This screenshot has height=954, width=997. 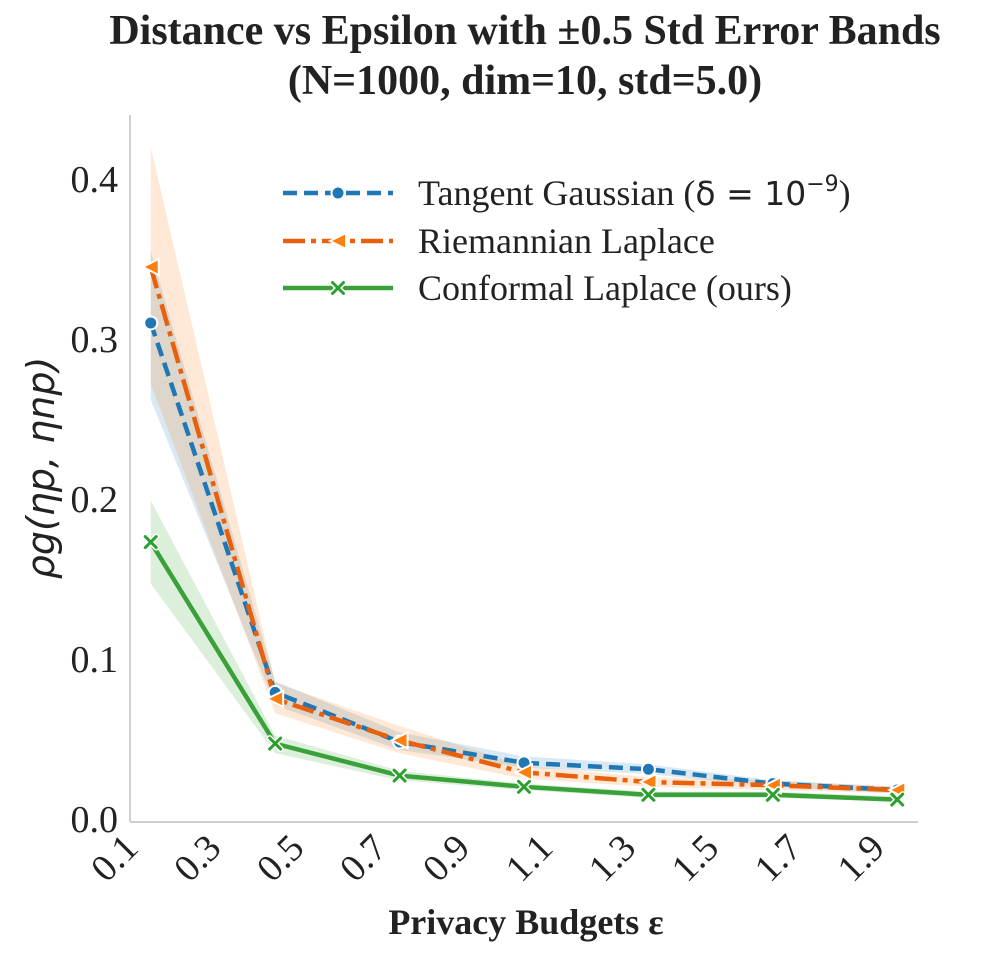 What do you see at coordinates (695, 858) in the screenshot?
I see `x-tick-label: 1.5` at bounding box center [695, 858].